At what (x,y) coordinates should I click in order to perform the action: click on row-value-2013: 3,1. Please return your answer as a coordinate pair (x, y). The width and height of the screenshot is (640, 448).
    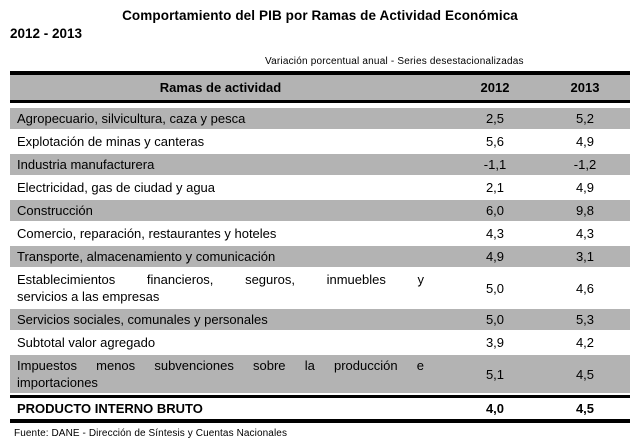
    Looking at the image, I should click on (585, 256).